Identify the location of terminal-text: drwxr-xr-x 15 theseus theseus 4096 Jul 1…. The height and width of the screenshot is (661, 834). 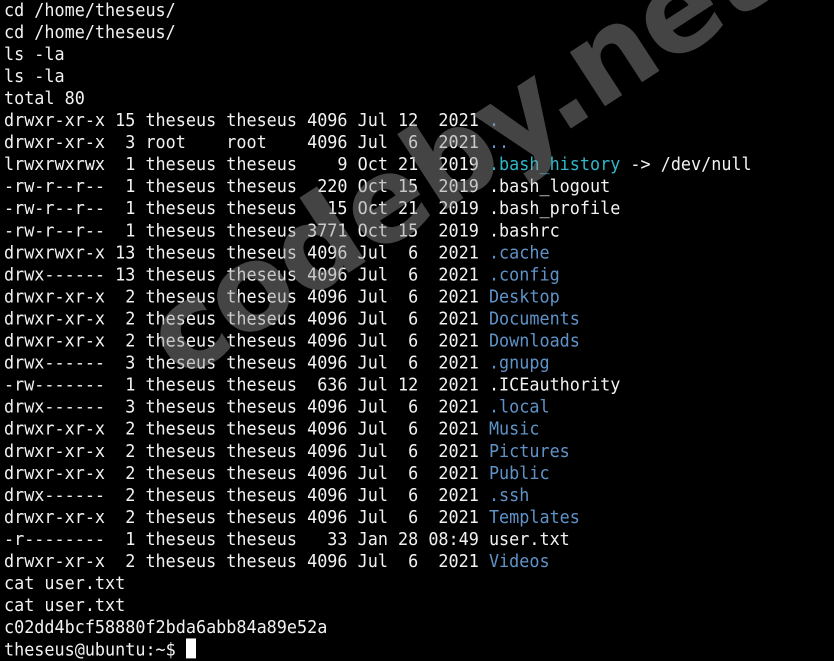
(246, 120).